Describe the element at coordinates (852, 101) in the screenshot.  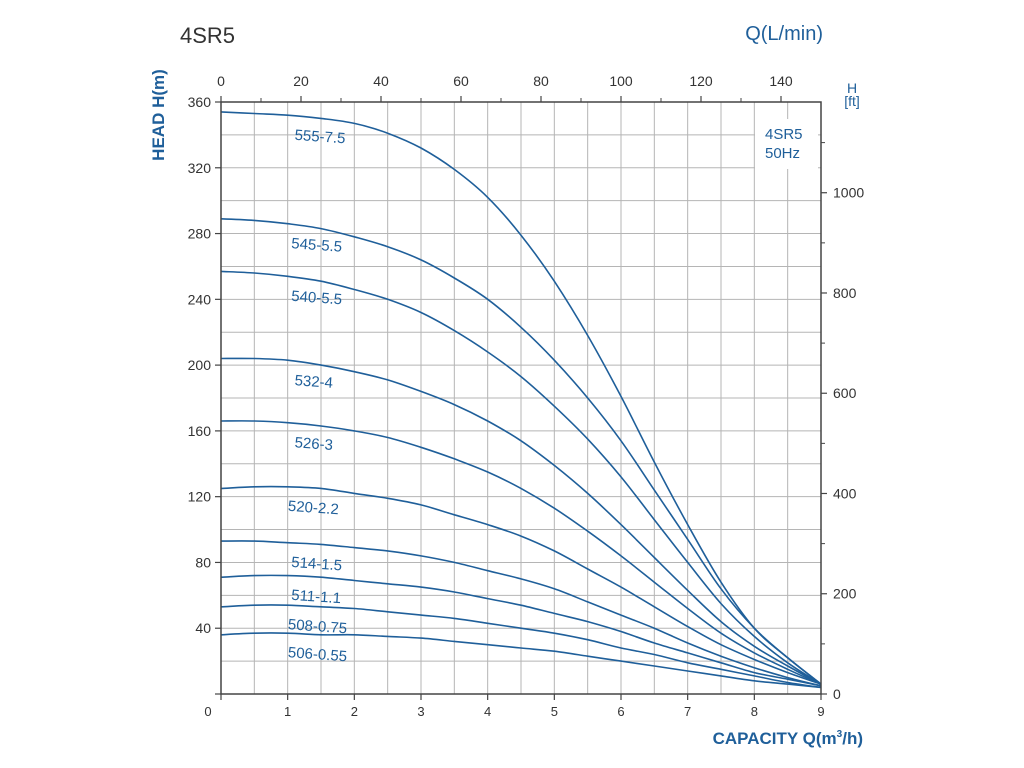
I see `right-axis-label-unit: [ft]` at that location.